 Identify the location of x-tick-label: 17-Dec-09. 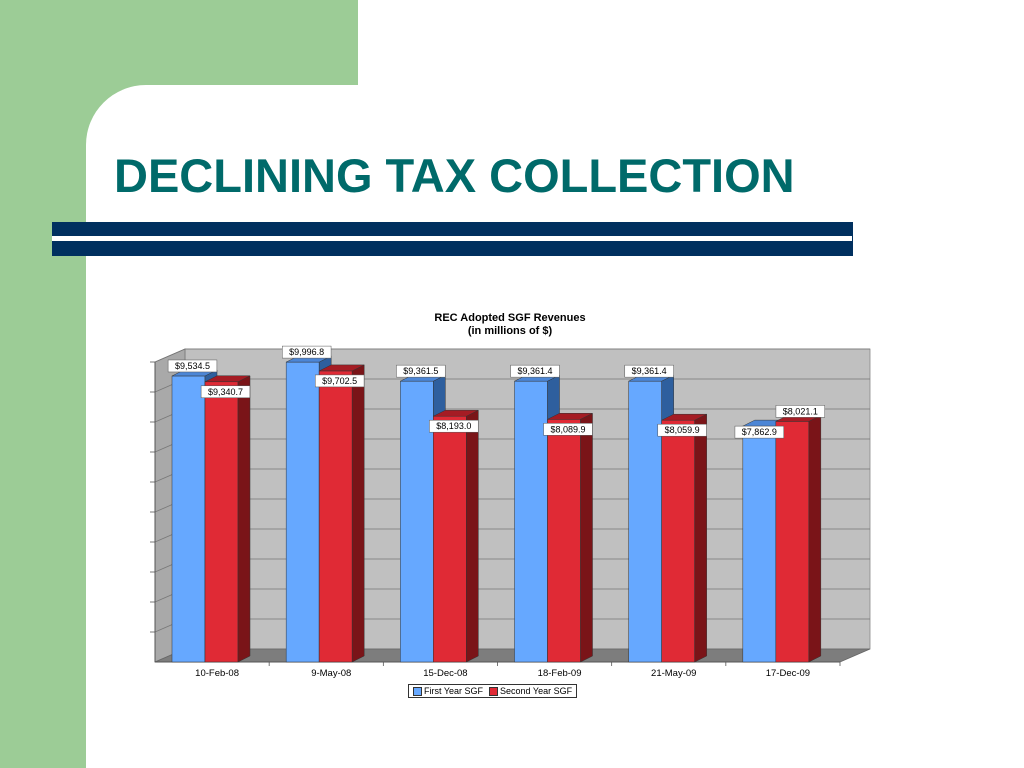
(788, 673).